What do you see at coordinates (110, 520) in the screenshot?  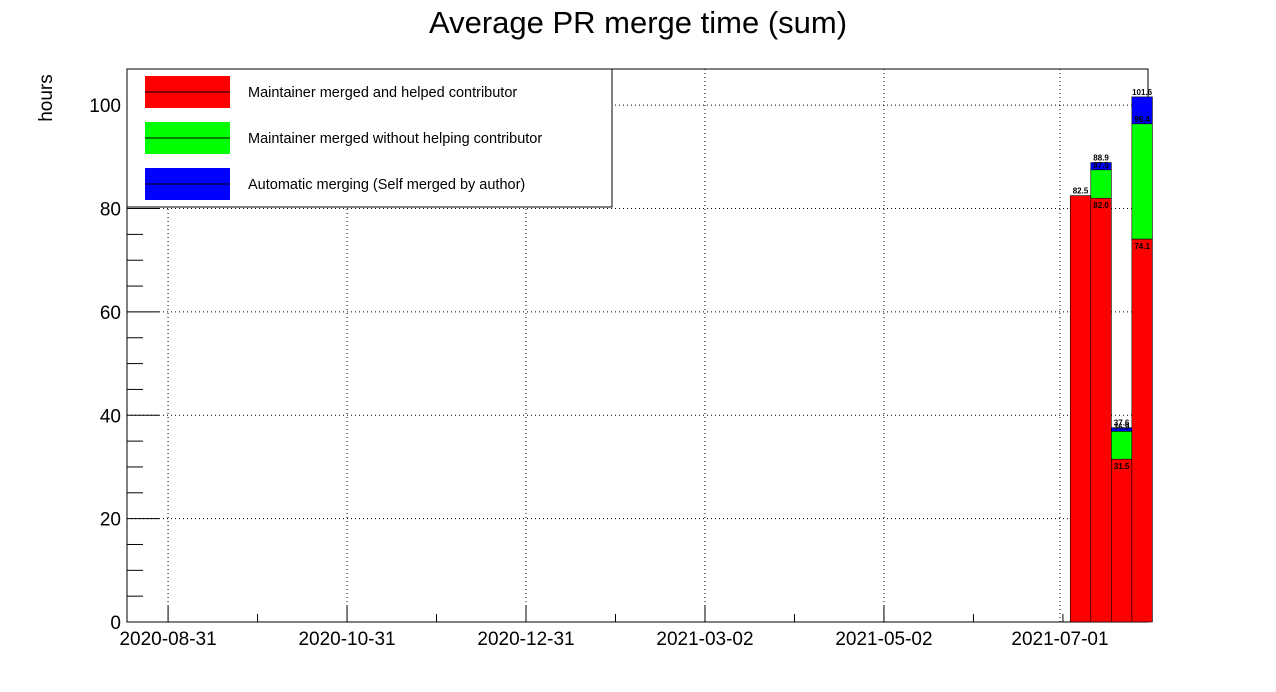 I see `y-tick-label: 20` at bounding box center [110, 520].